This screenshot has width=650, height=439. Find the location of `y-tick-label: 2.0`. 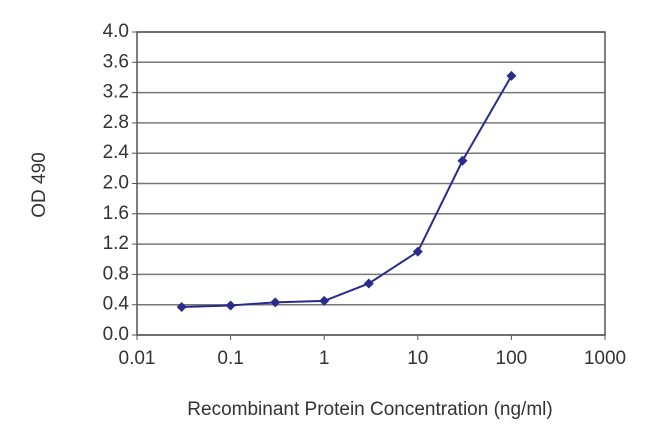

y-tick-label: 2.0 is located at coordinates (116, 183).